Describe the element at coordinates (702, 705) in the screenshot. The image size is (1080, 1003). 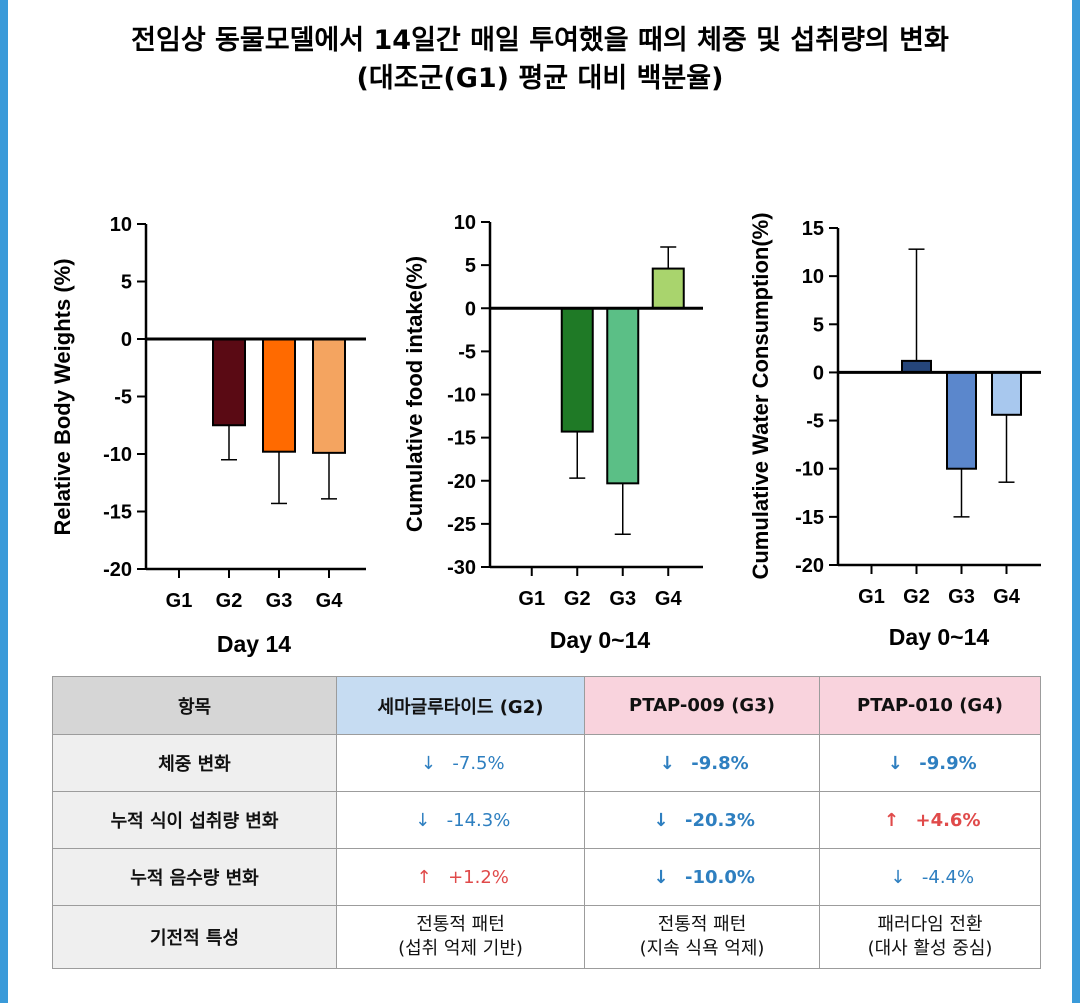
I see `header-g3: PTAP-009 (G3)` at that location.